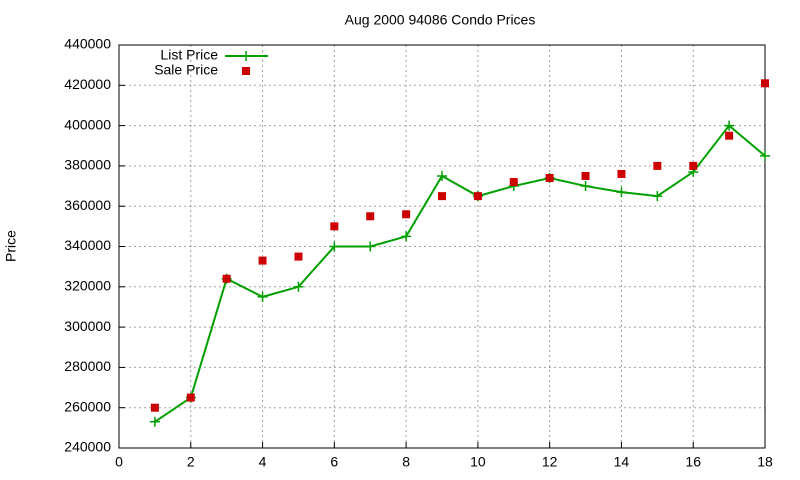  What do you see at coordinates (765, 462) in the screenshot?
I see `x-tick-label: 18` at bounding box center [765, 462].